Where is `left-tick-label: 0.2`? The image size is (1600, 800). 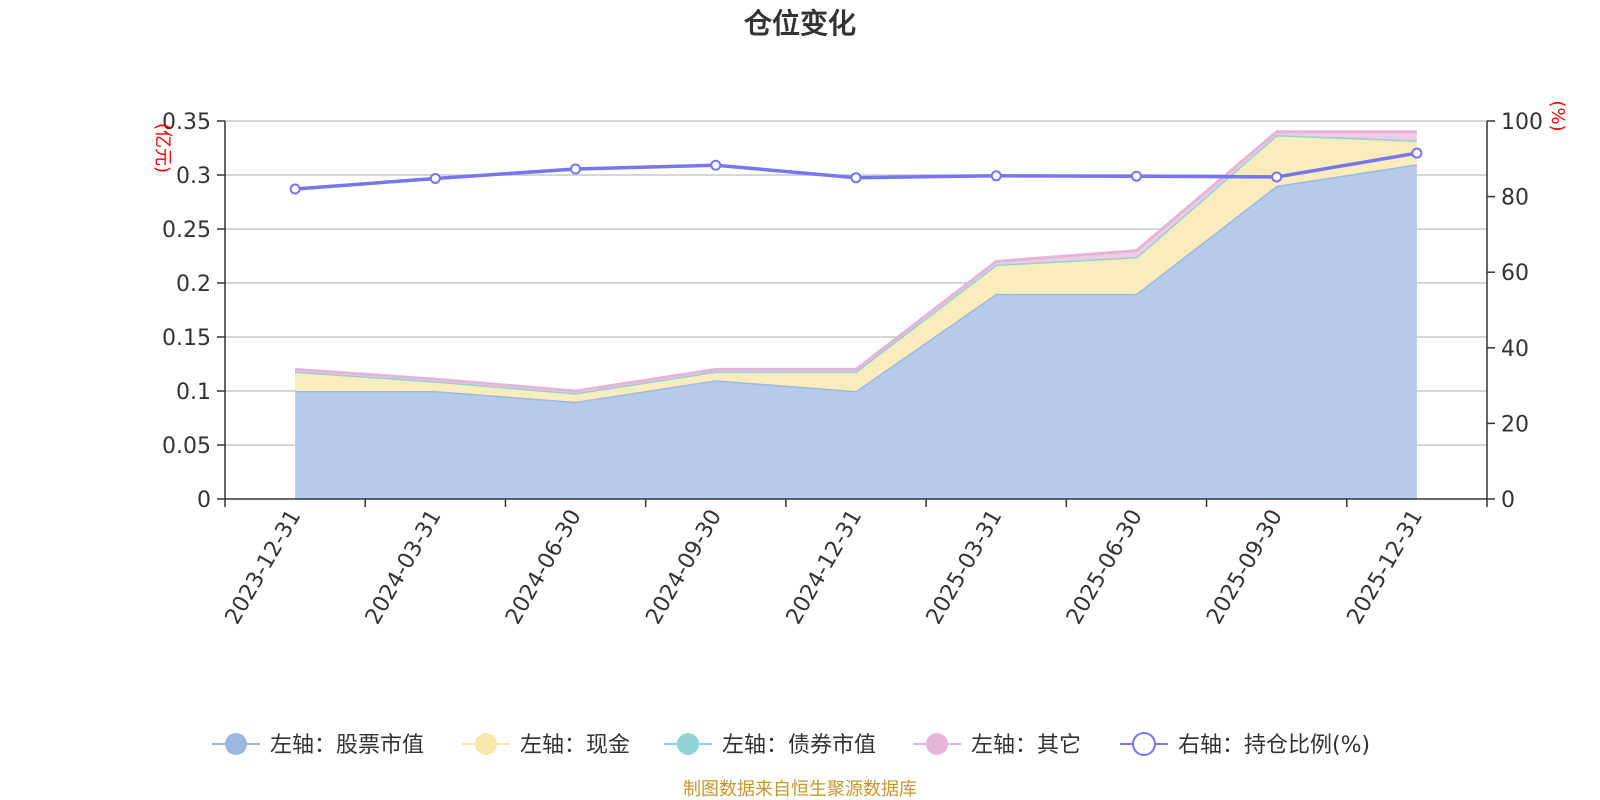 left-tick-label: 0.2 is located at coordinates (193, 284).